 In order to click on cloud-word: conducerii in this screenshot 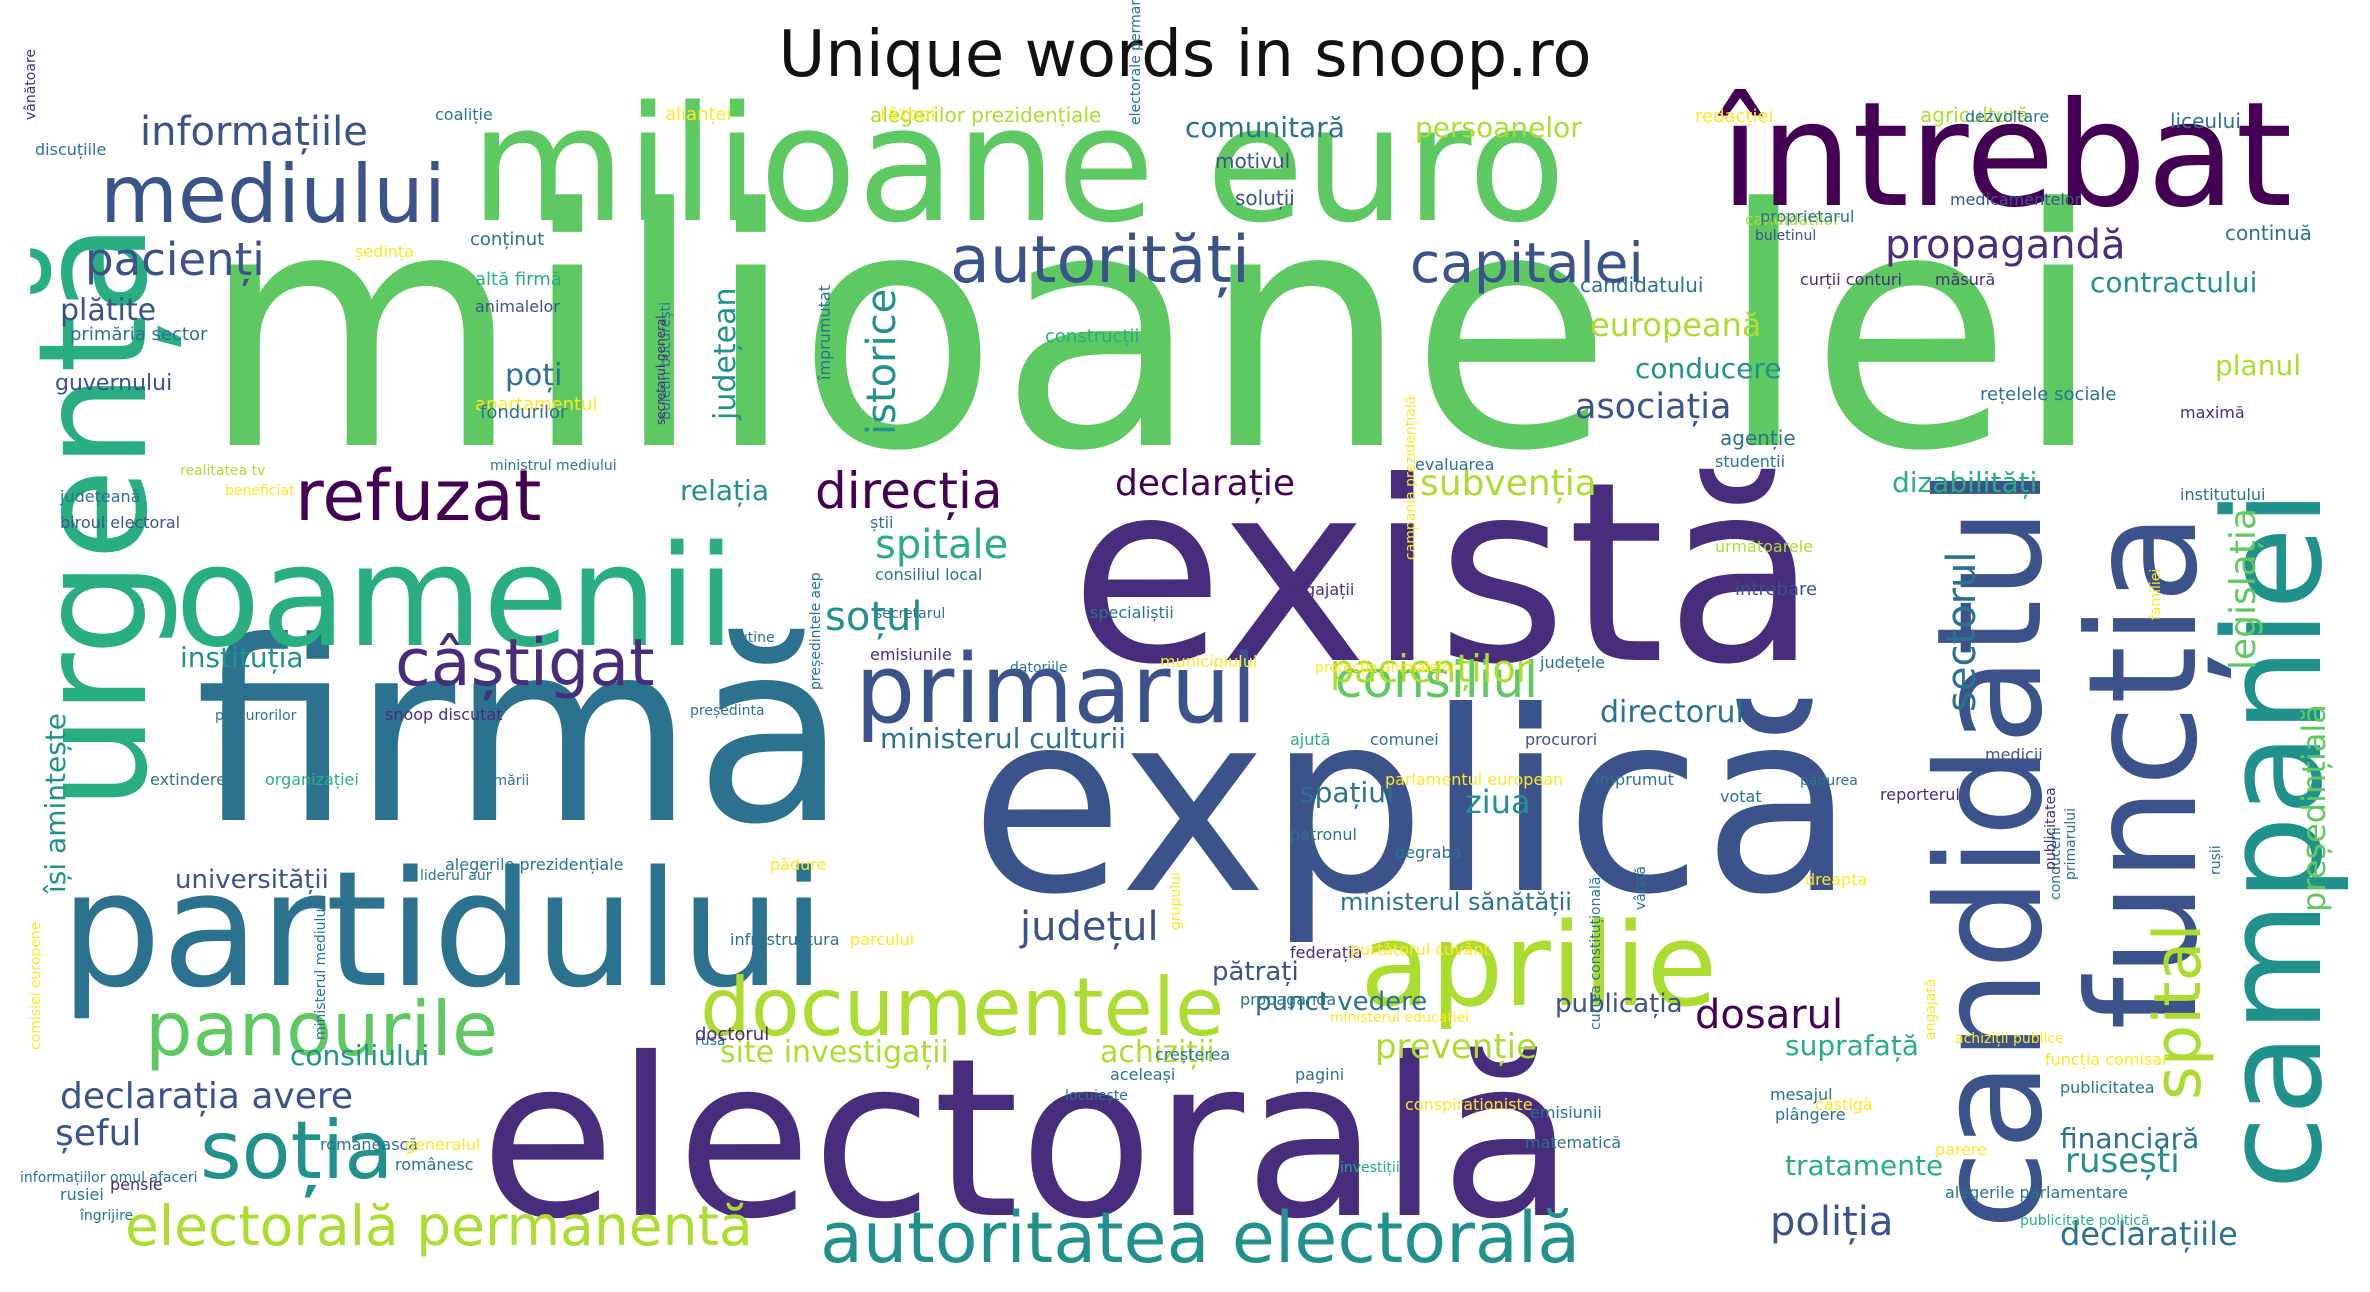, I will do `click(2056, 863)`.